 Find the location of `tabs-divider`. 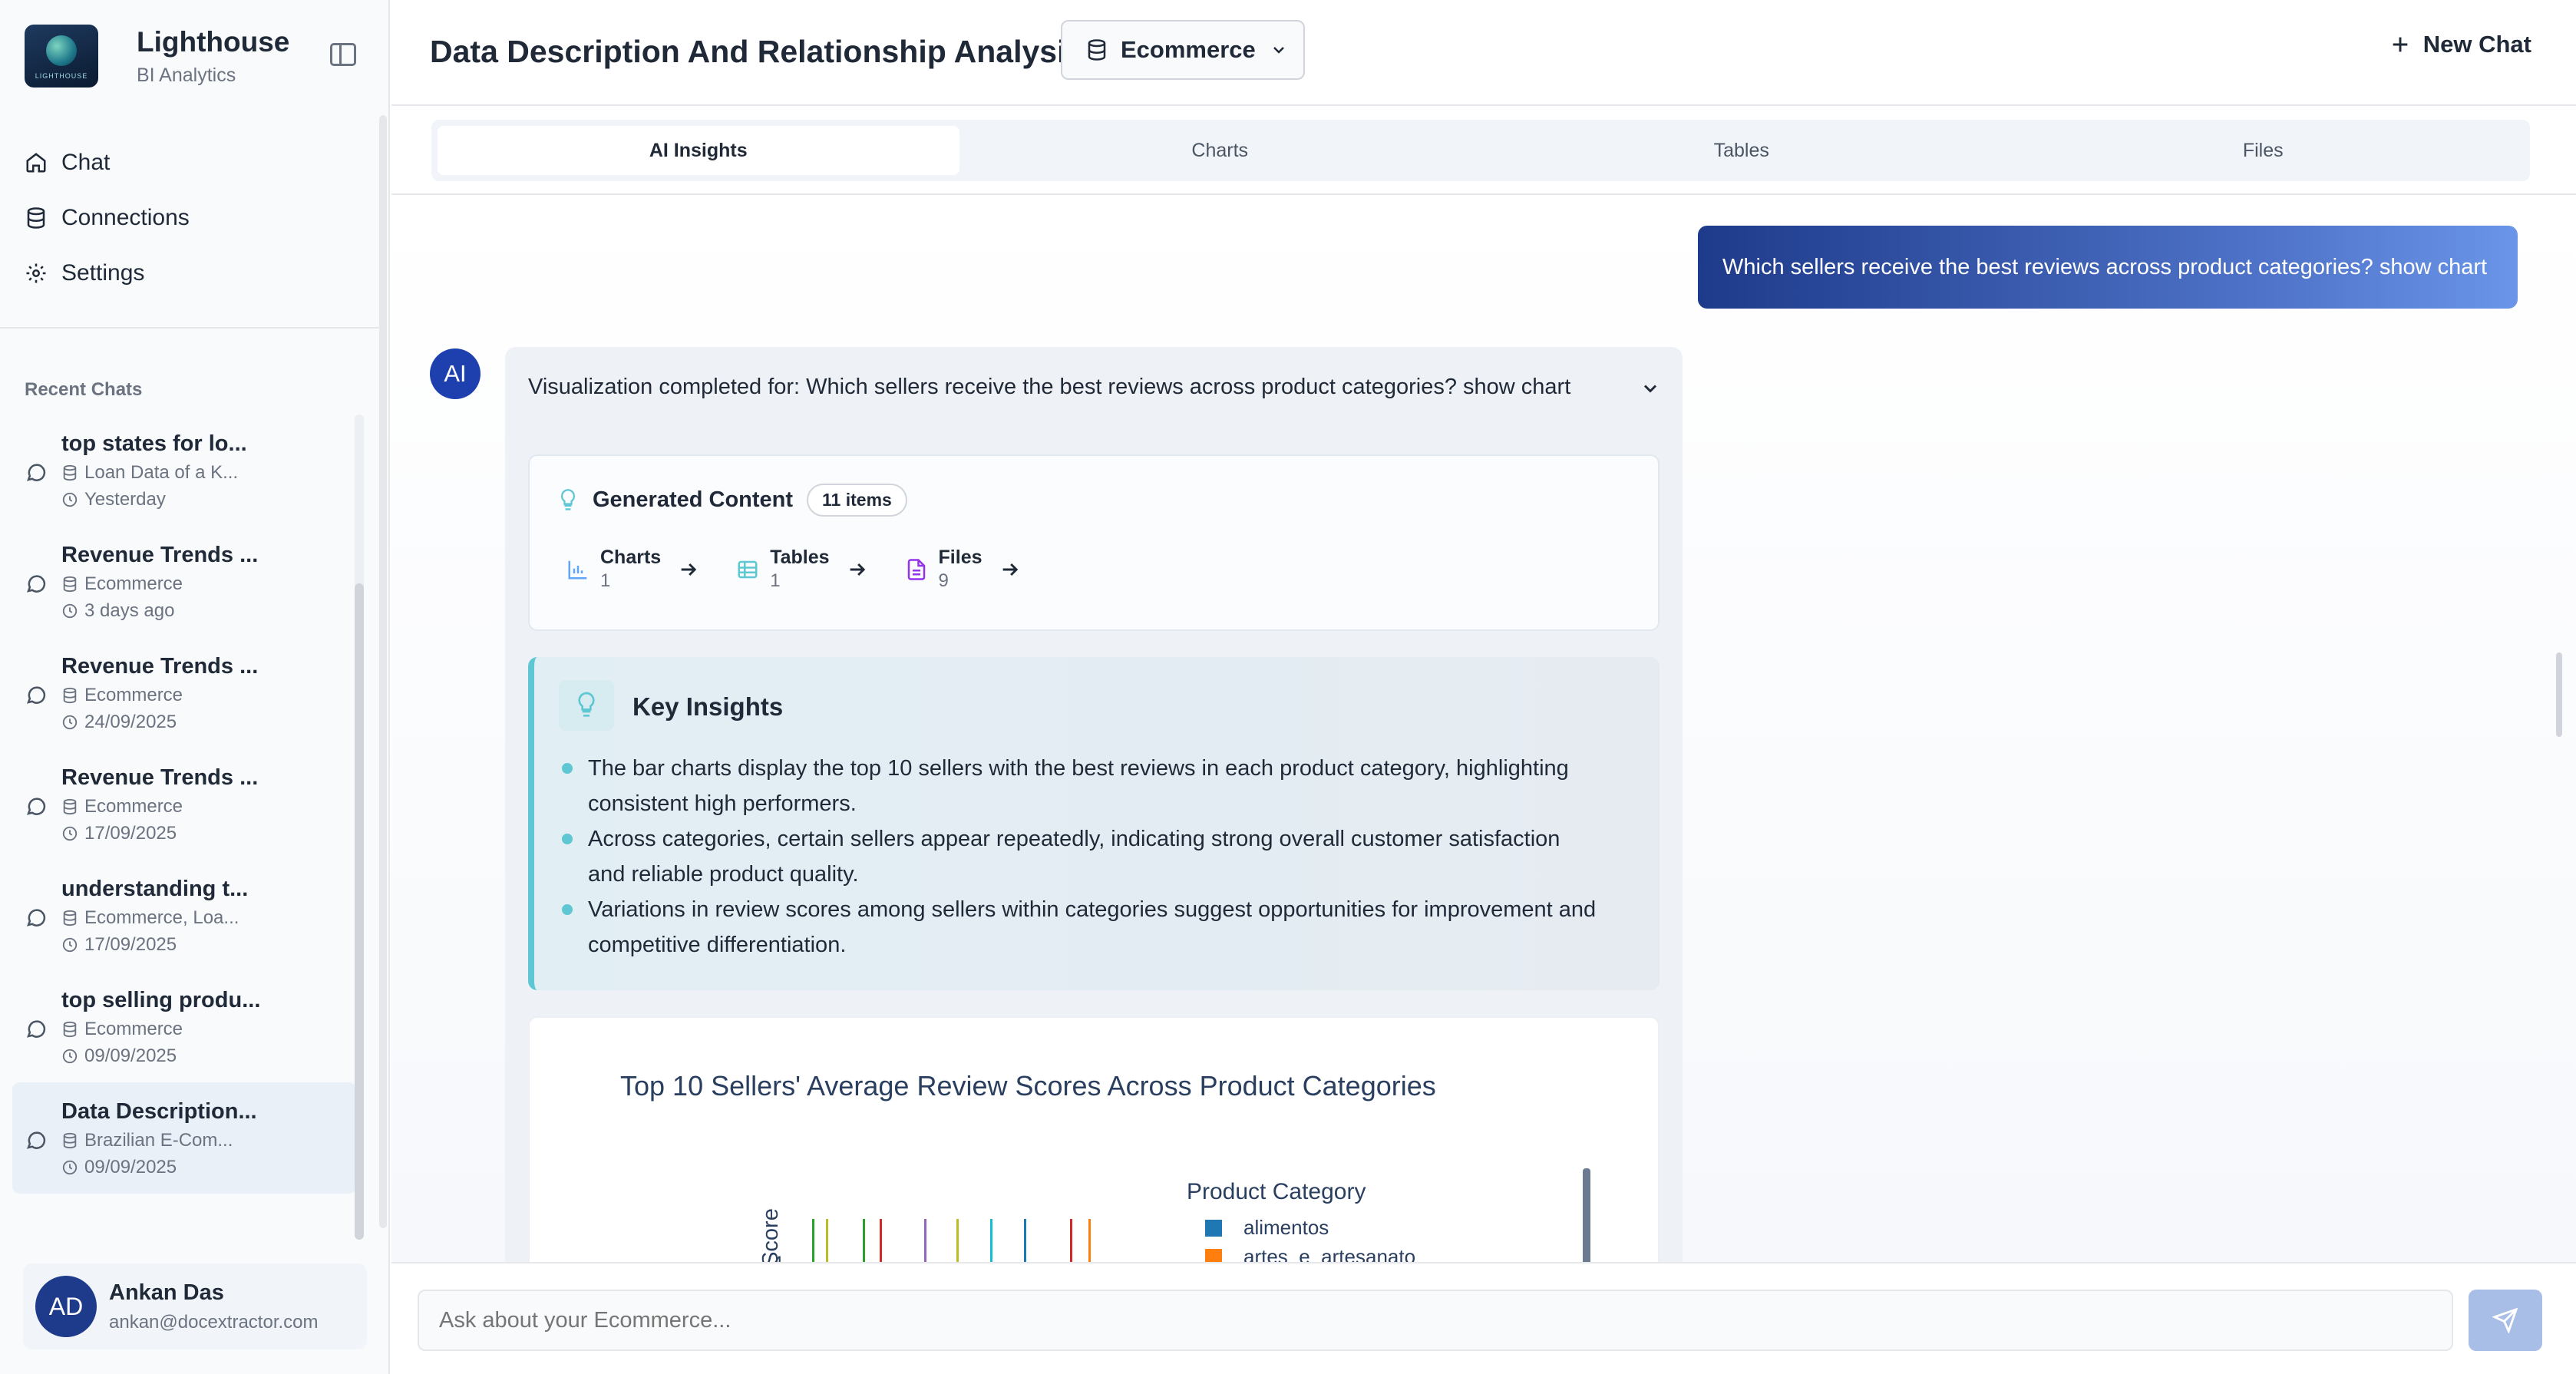

tabs-divider is located at coordinates (1483, 194).